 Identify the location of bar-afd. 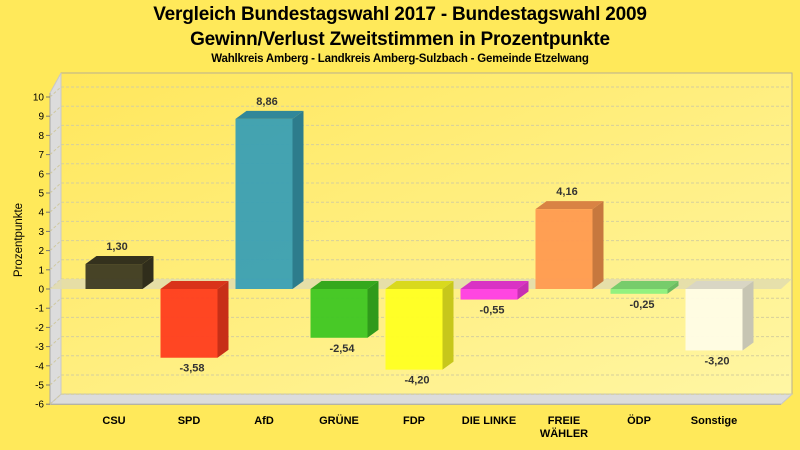
(269, 199).